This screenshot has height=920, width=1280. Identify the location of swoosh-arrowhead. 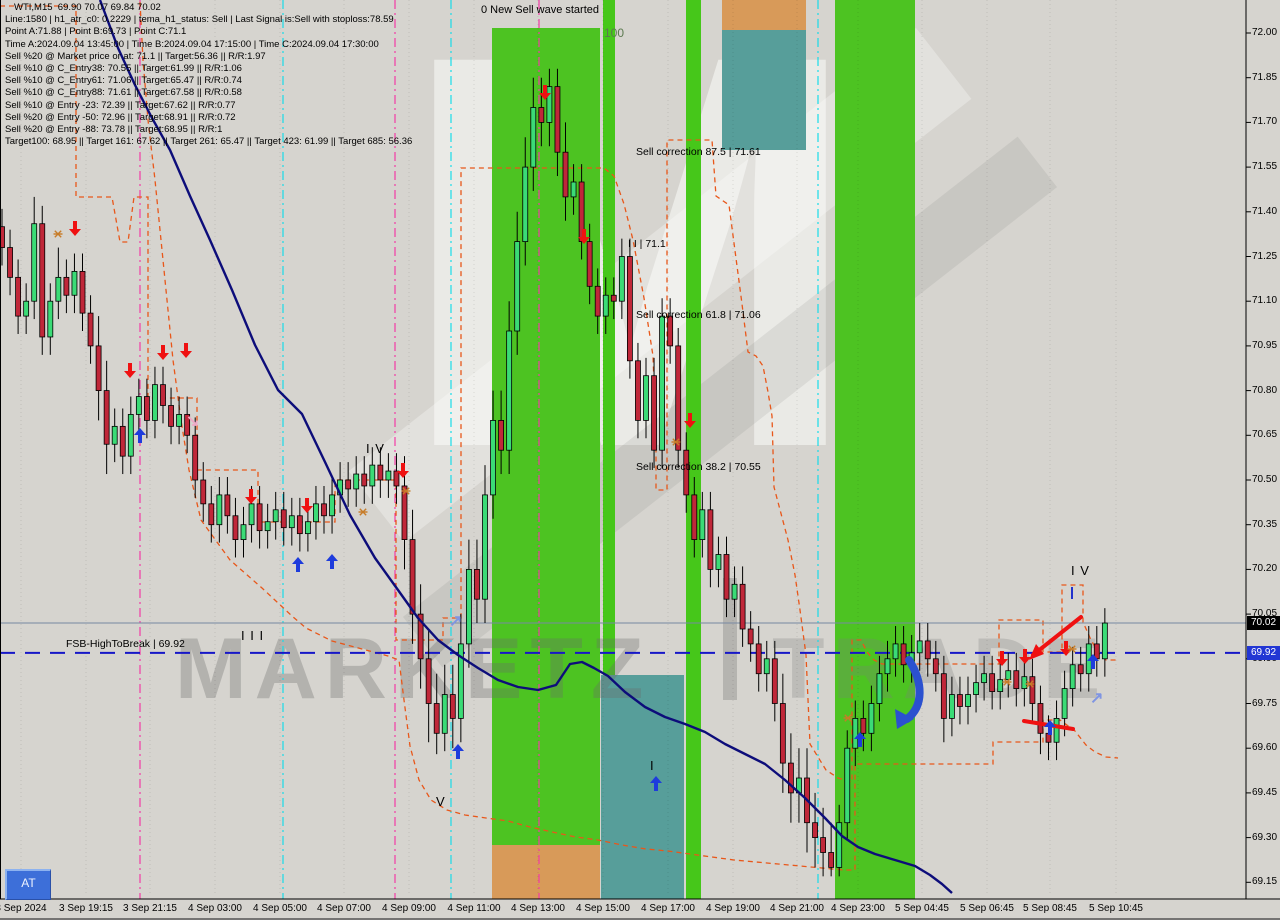
(904, 719).